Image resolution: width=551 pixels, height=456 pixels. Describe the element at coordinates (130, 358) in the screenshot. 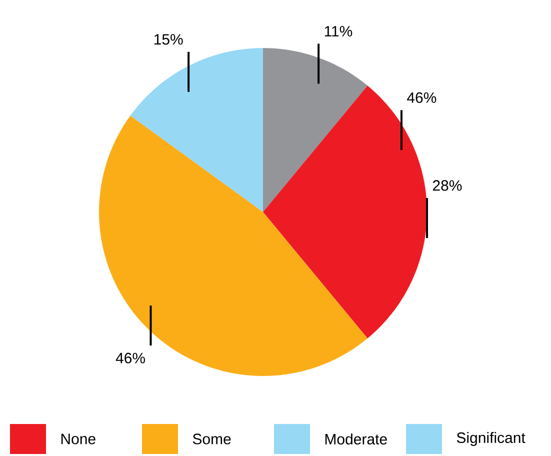

I see `data-label: 46%` at that location.